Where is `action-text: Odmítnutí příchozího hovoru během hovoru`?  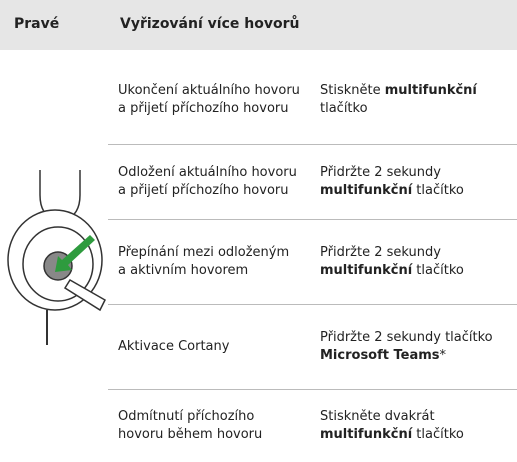
action-text: Odmítnutí příchozího hovoru během hovoru is located at coordinates (190, 425).